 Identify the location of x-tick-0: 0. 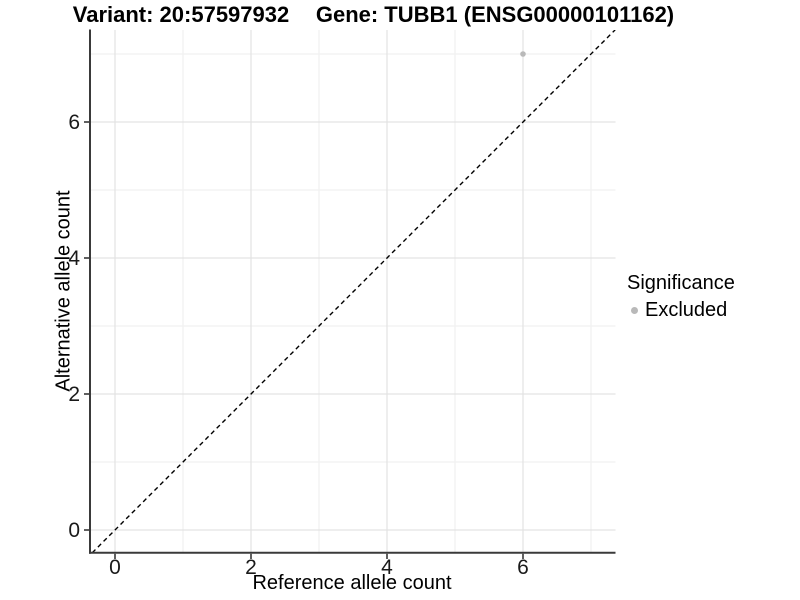
(115, 567).